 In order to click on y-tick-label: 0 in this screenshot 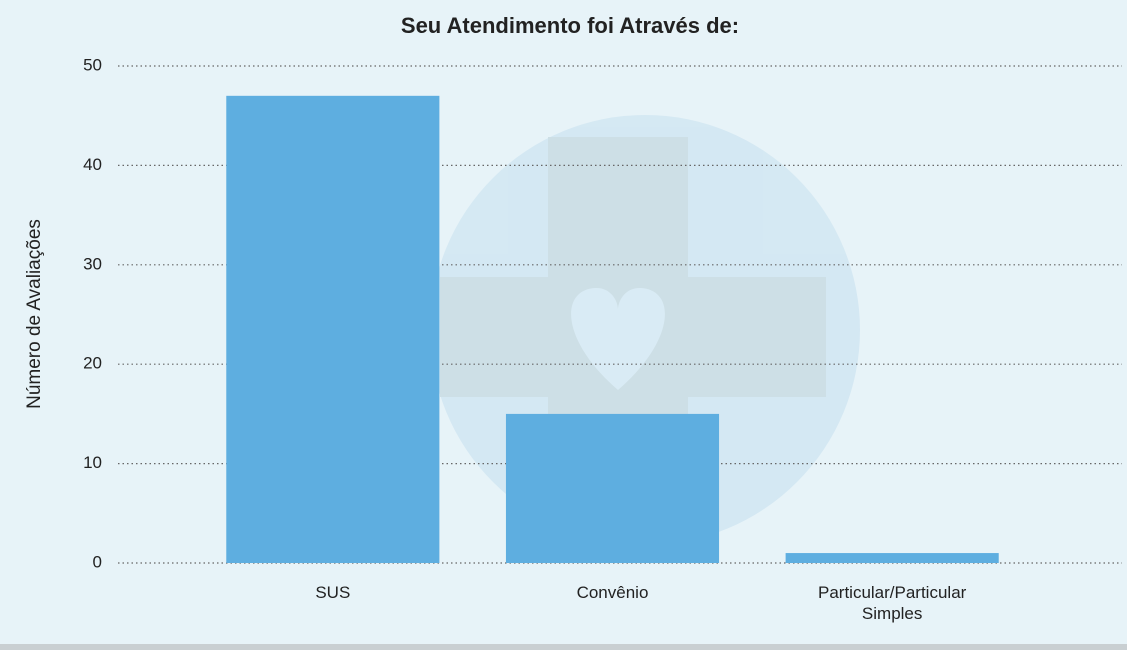, I will do `click(97, 561)`.